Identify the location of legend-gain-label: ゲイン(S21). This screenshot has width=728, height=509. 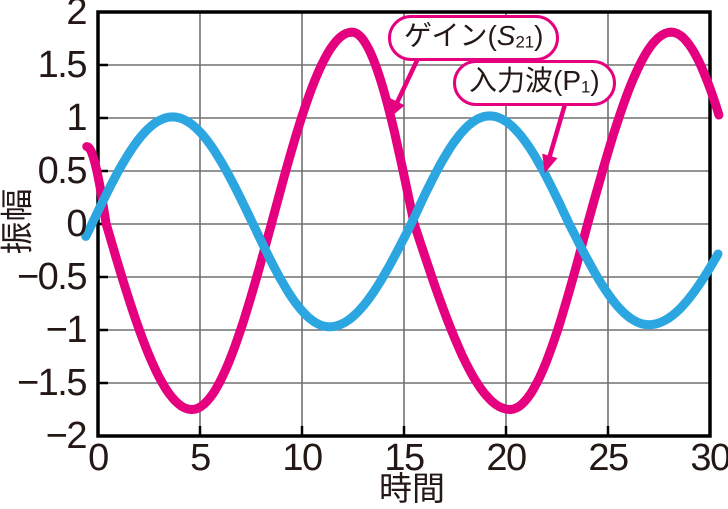
(474, 36).